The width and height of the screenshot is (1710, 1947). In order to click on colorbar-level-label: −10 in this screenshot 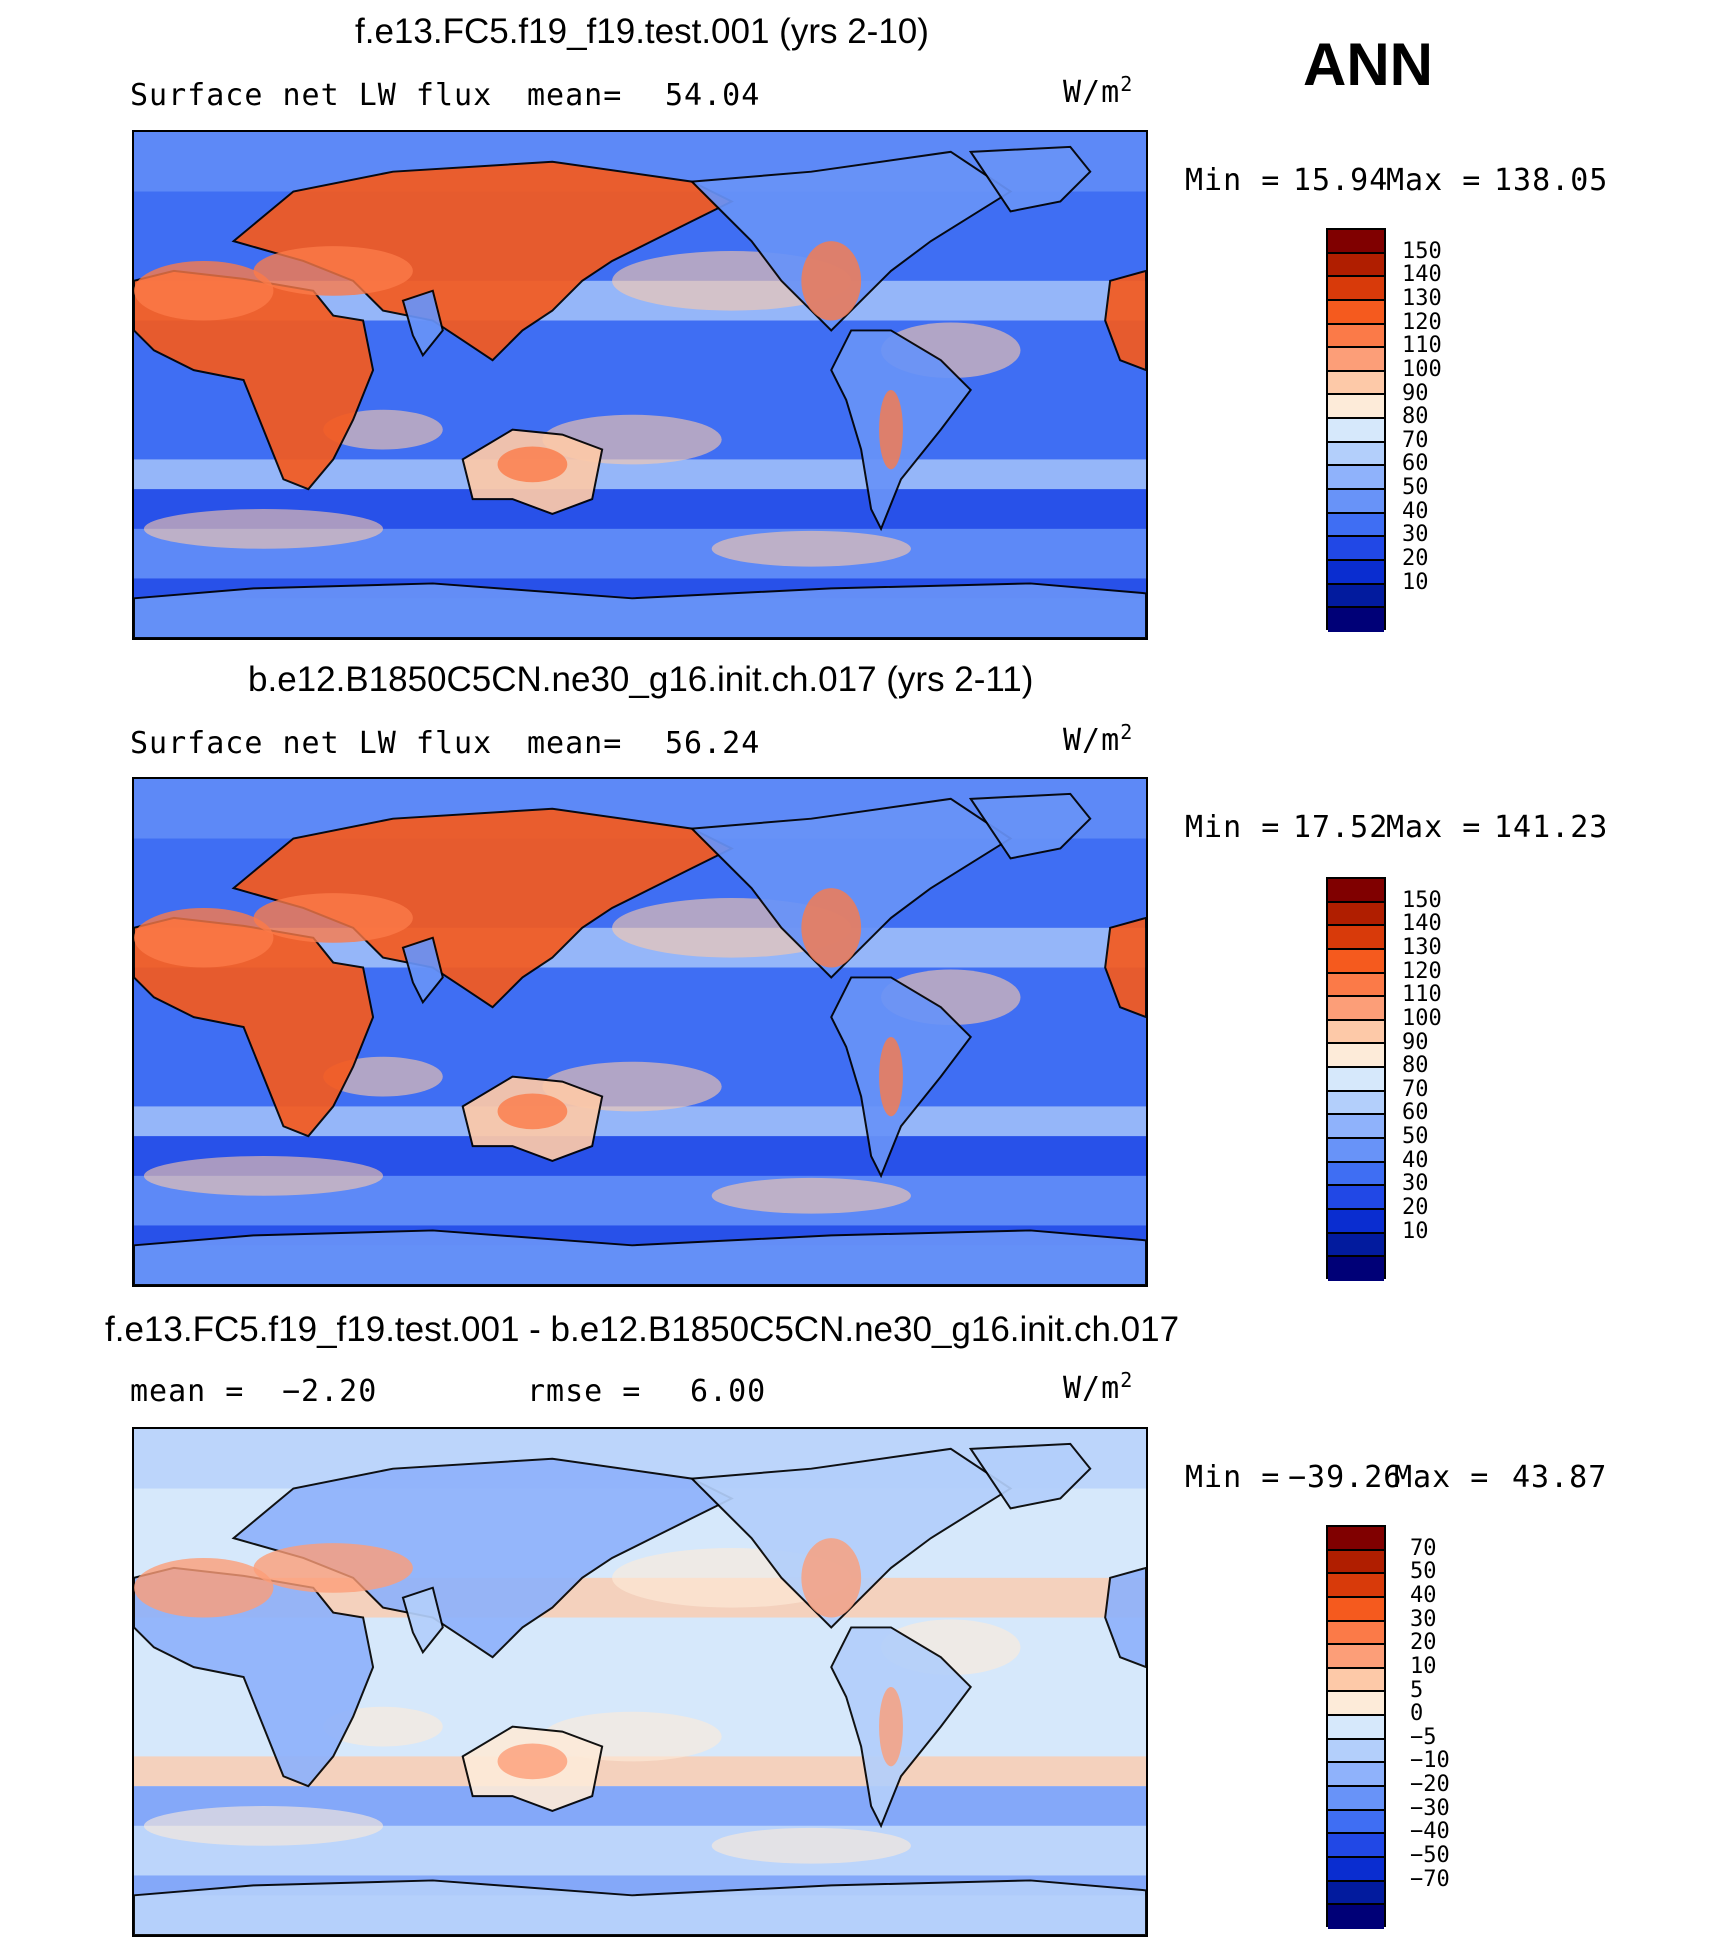, I will do `click(1430, 1761)`.